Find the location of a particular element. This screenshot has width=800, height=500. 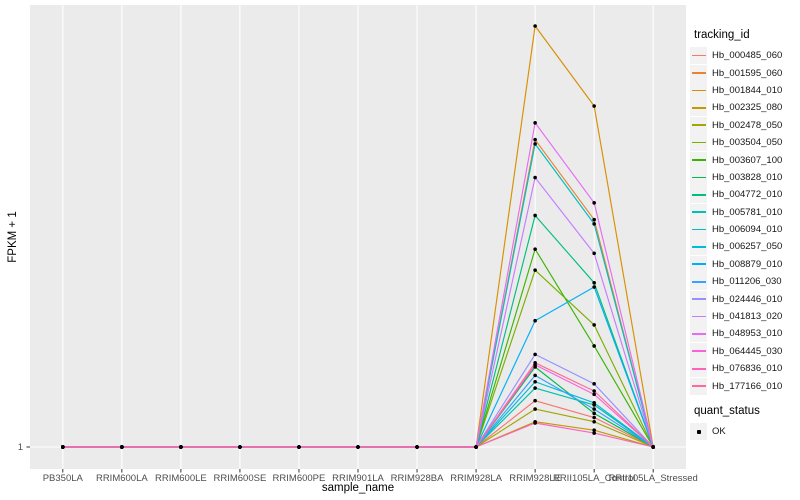

legend-item-label: Hb_011206_030 is located at coordinates (747, 282).